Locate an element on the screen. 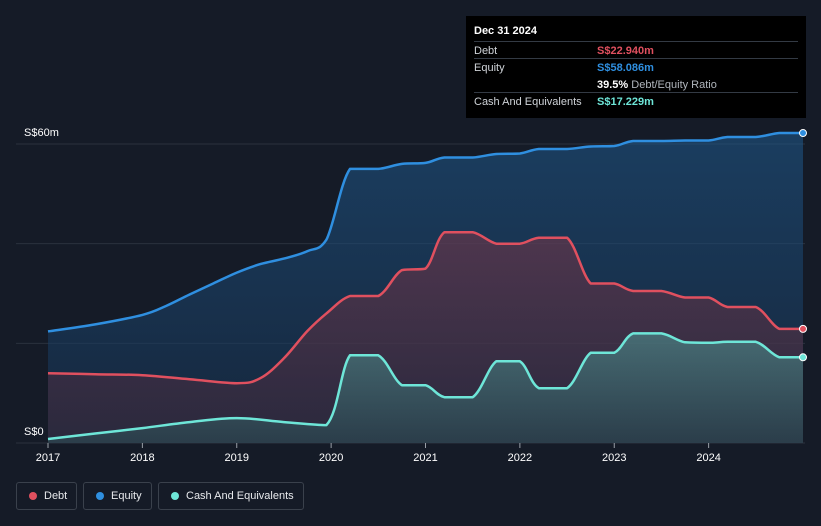  equity-end-marker is located at coordinates (803, 133).